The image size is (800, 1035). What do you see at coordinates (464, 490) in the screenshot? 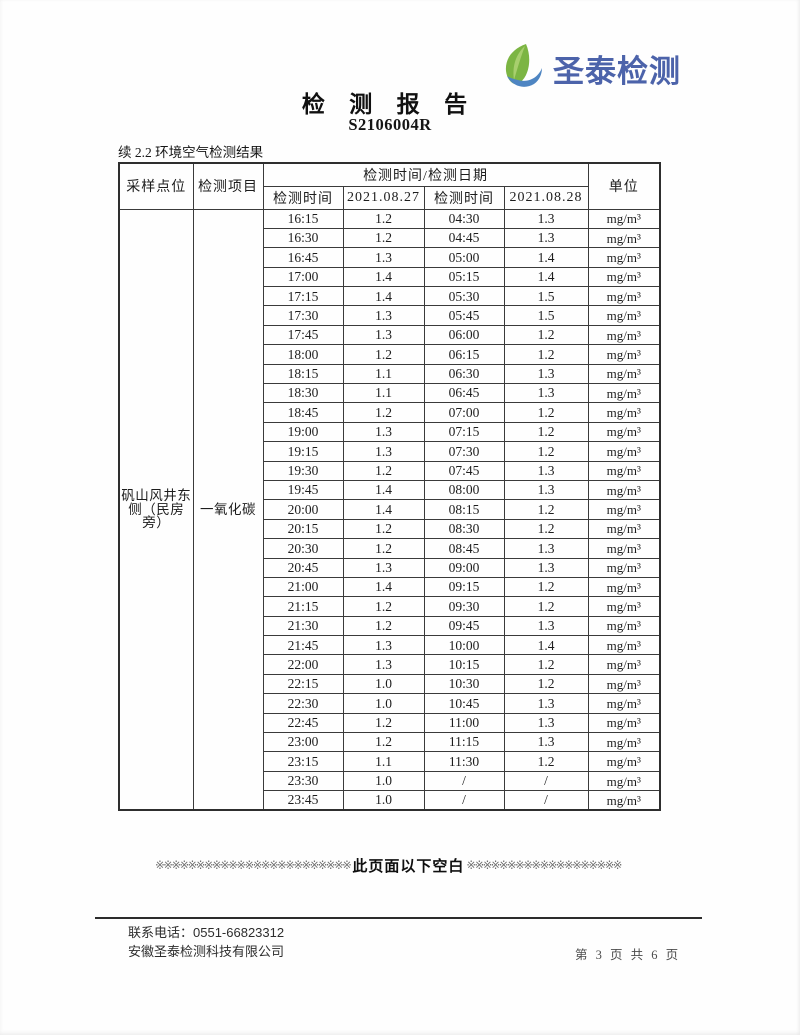
I see `time-cell-2: 08:00` at bounding box center [464, 490].